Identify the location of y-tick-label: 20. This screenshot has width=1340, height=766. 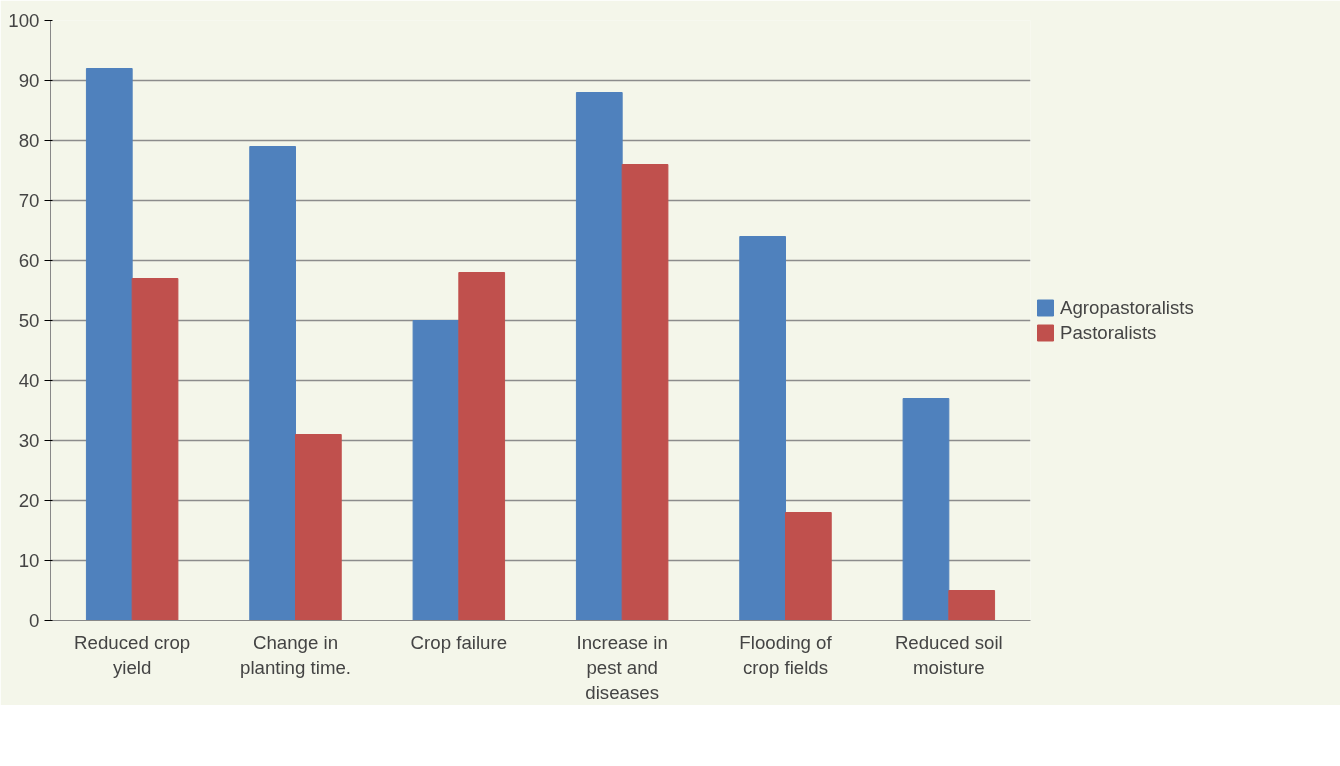
(29, 500).